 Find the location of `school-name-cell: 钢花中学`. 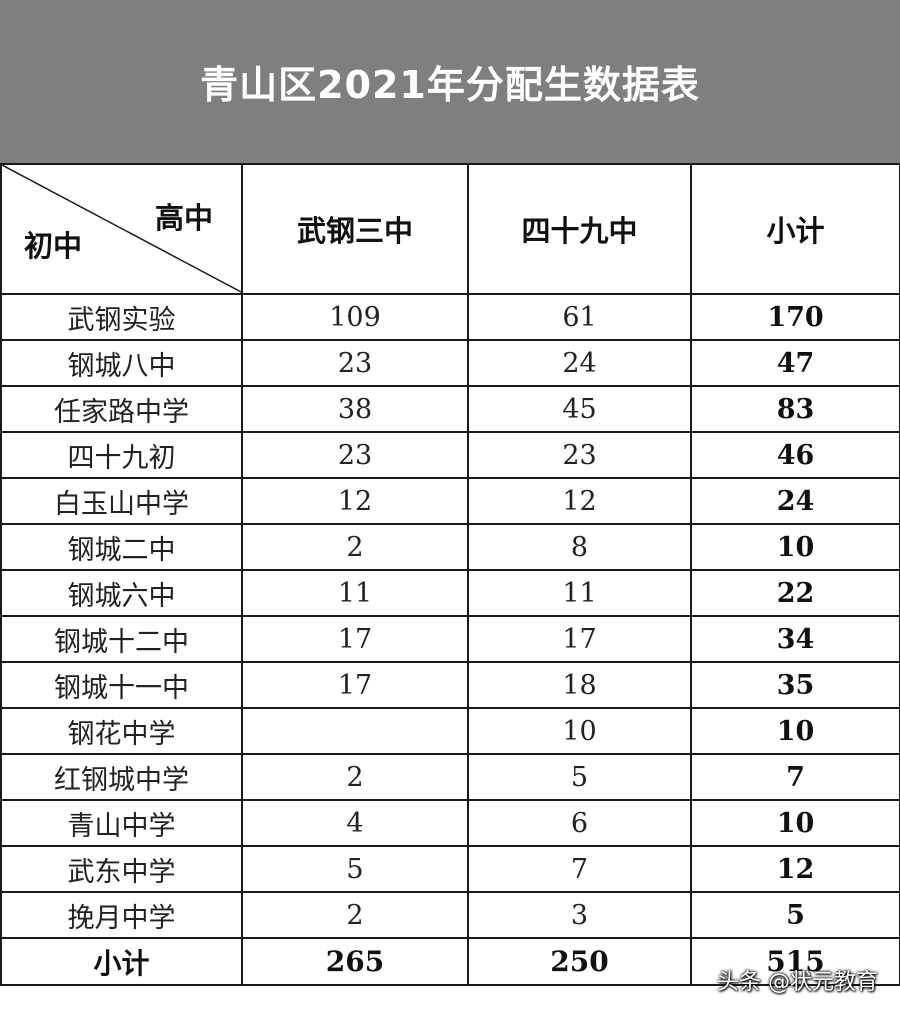

school-name-cell: 钢花中学 is located at coordinates (121, 731).